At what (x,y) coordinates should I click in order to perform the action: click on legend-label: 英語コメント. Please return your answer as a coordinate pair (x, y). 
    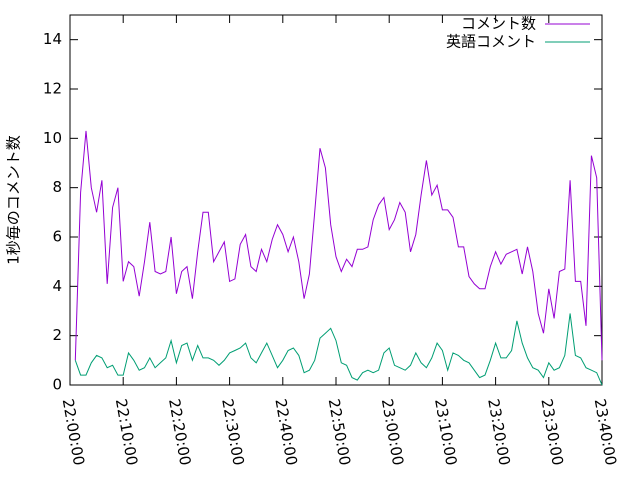
    Looking at the image, I should click on (491, 42).